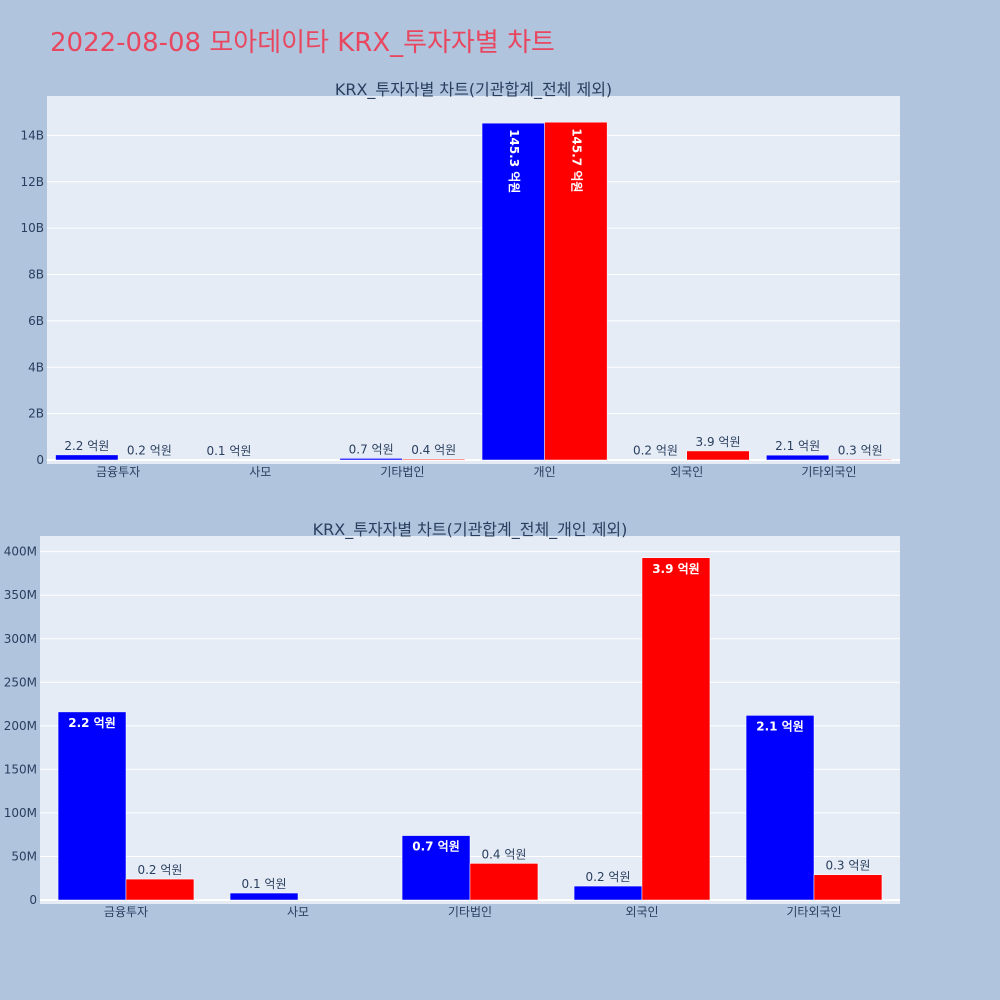 The width and height of the screenshot is (1000, 1000). I want to click on y-tick-label: 400M, so click(20, 552).